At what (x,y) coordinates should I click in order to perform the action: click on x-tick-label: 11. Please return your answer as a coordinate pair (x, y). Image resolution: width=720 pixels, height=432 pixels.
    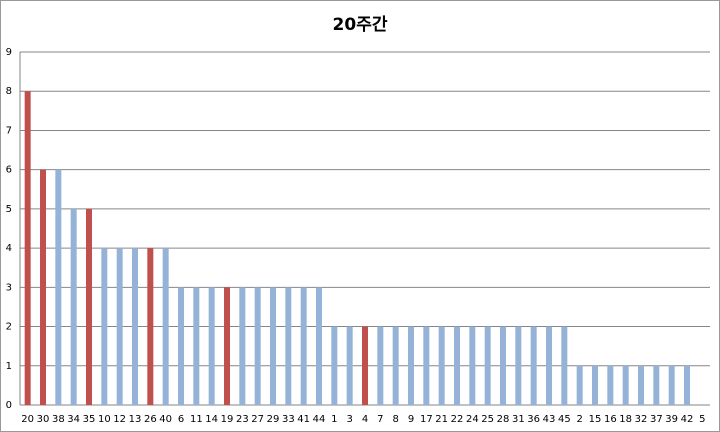
    Looking at the image, I should click on (196, 419).